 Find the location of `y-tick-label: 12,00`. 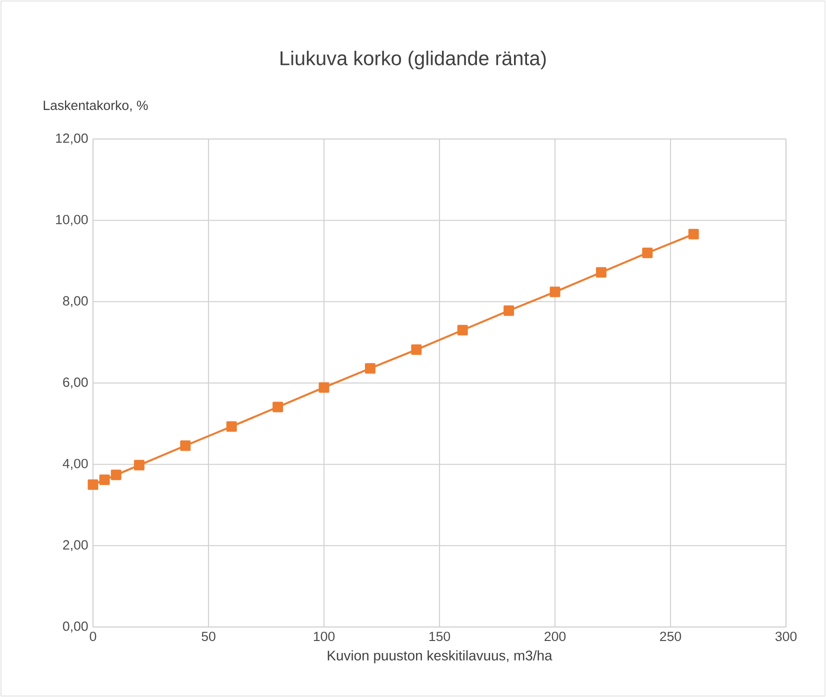

y-tick-label: 12,00 is located at coordinates (72, 139).